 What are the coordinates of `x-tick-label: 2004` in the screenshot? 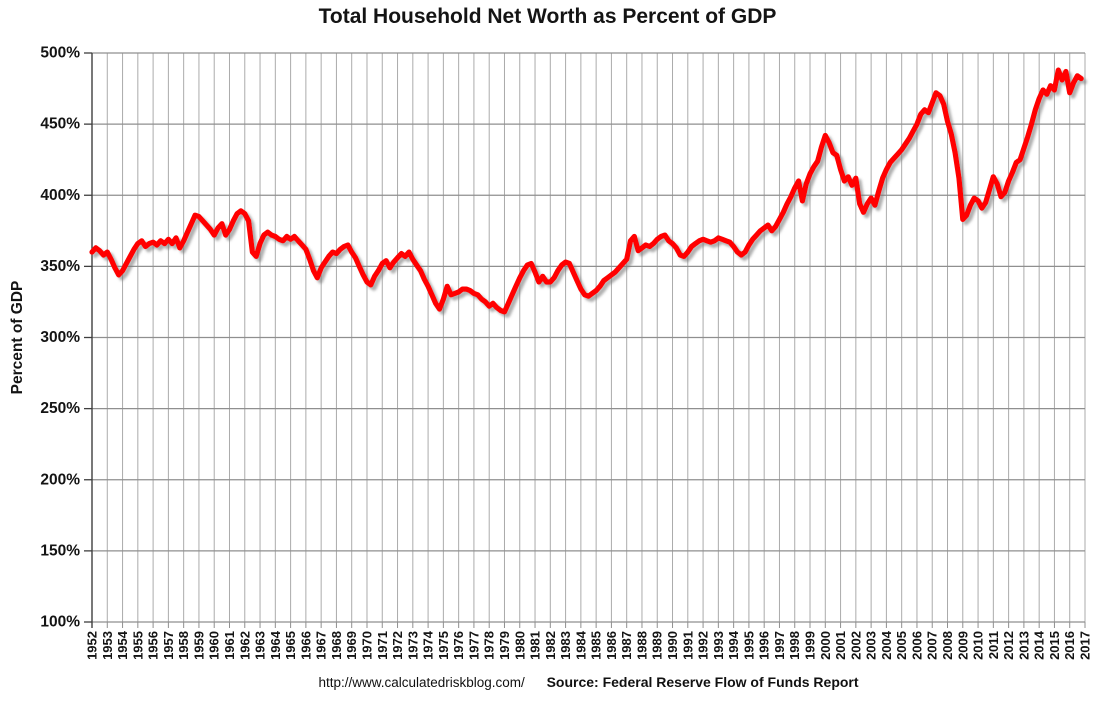 It's located at (886, 645).